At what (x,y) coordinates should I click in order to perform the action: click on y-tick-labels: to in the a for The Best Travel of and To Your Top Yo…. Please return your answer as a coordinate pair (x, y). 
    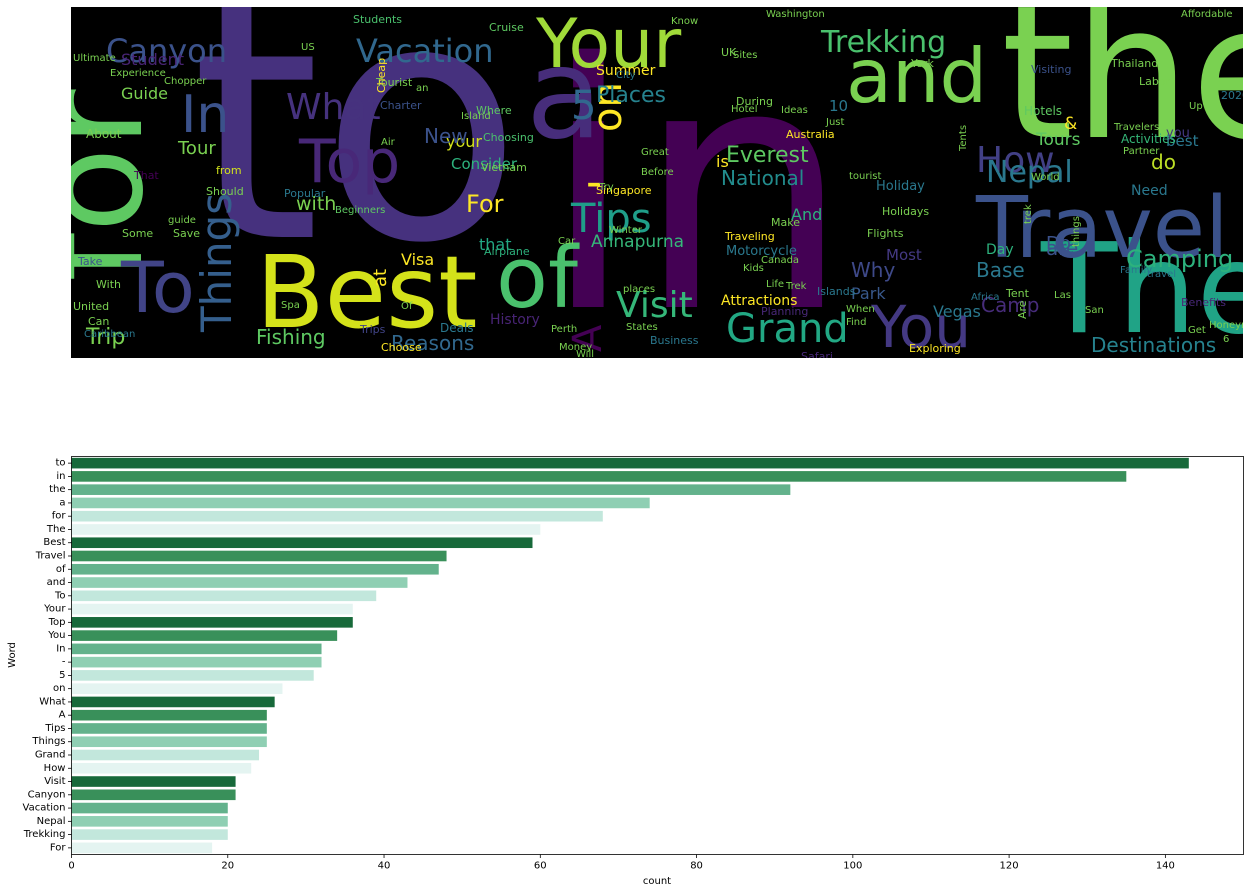
    Looking at the image, I should click on (47, 655).